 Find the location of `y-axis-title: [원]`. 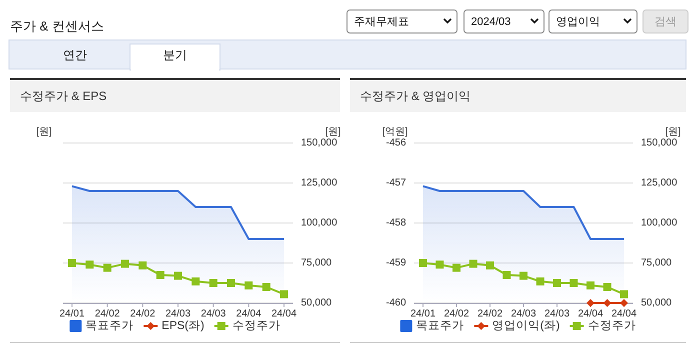

y-axis-title: [원] is located at coordinates (44, 132).